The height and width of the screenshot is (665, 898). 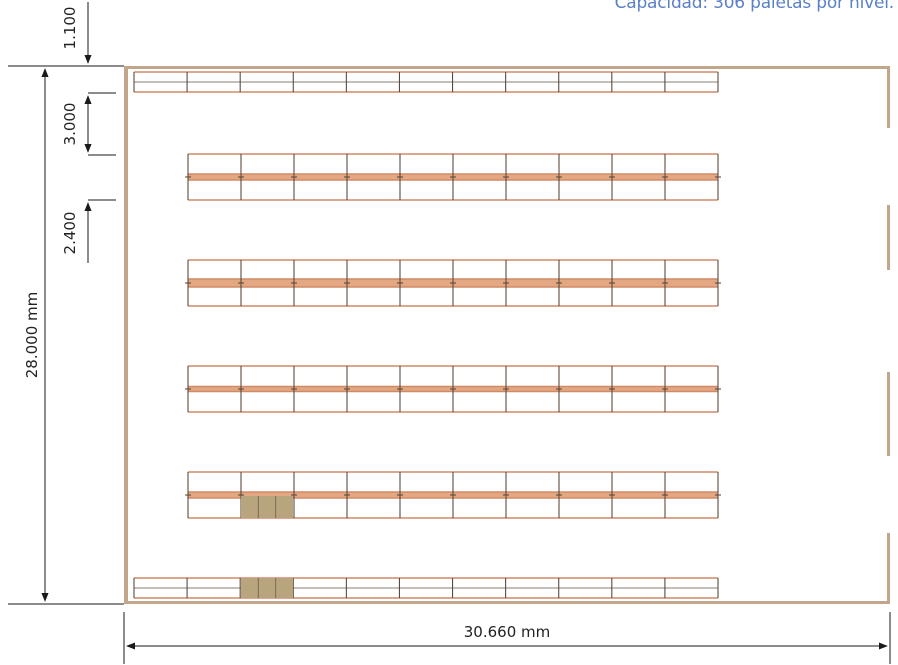 I want to click on bottom-wall, so click(x=507, y=602).